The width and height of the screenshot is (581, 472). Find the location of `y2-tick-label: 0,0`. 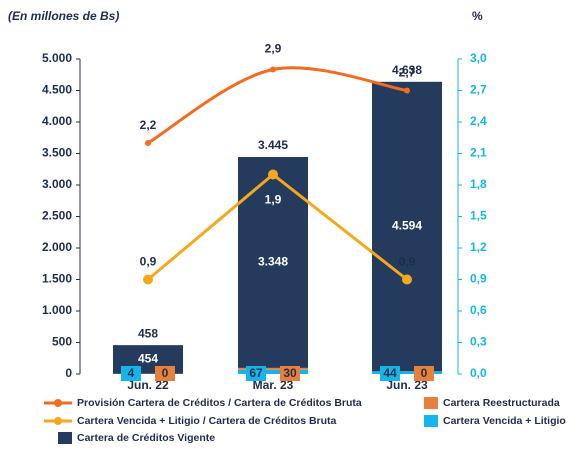

y2-tick-label: 0,0 is located at coordinates (478, 373).